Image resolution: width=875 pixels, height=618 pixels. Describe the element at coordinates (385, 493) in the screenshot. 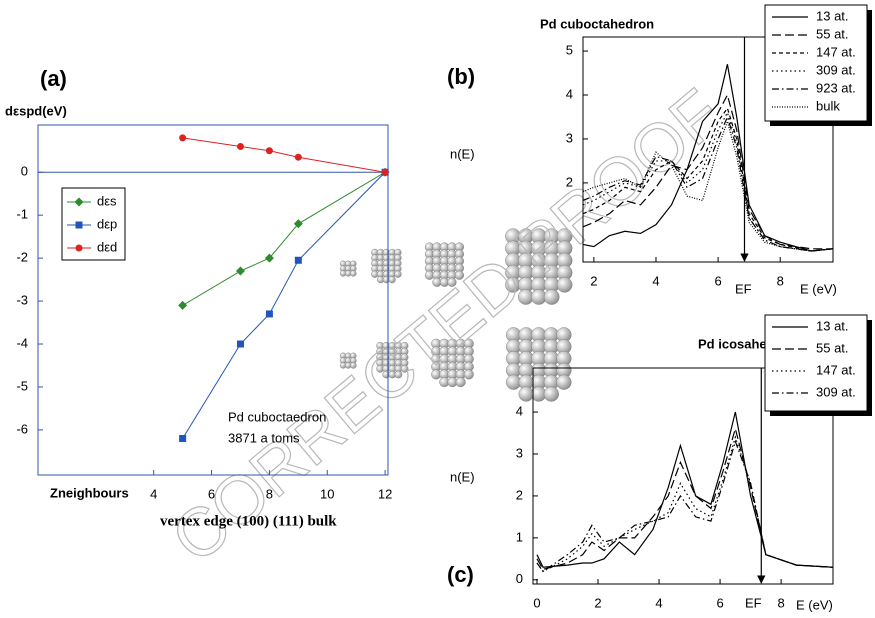

I see `x-tick-label: 12` at that location.